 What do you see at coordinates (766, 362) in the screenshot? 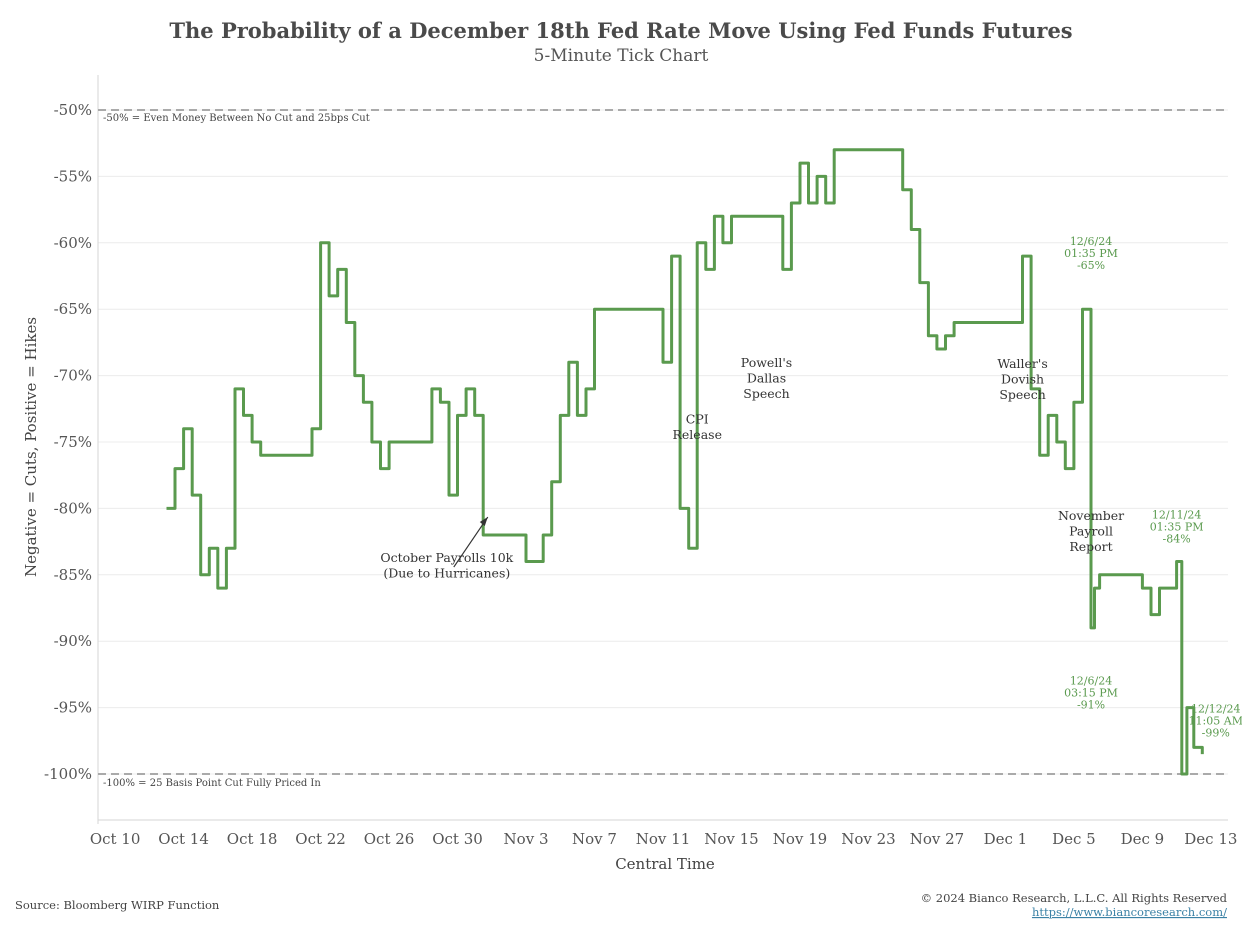
I see `annotation-text: Powell's` at bounding box center [766, 362].